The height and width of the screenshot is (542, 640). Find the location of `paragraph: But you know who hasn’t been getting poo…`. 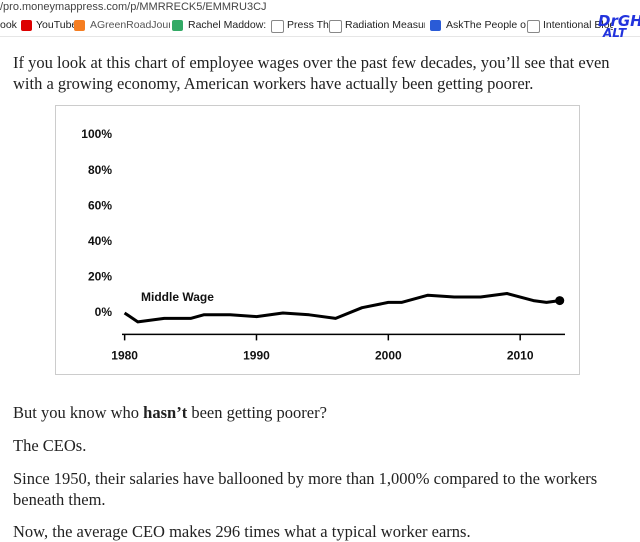

paragraph: But you know who hasn’t been getting poo… is located at coordinates (170, 412).